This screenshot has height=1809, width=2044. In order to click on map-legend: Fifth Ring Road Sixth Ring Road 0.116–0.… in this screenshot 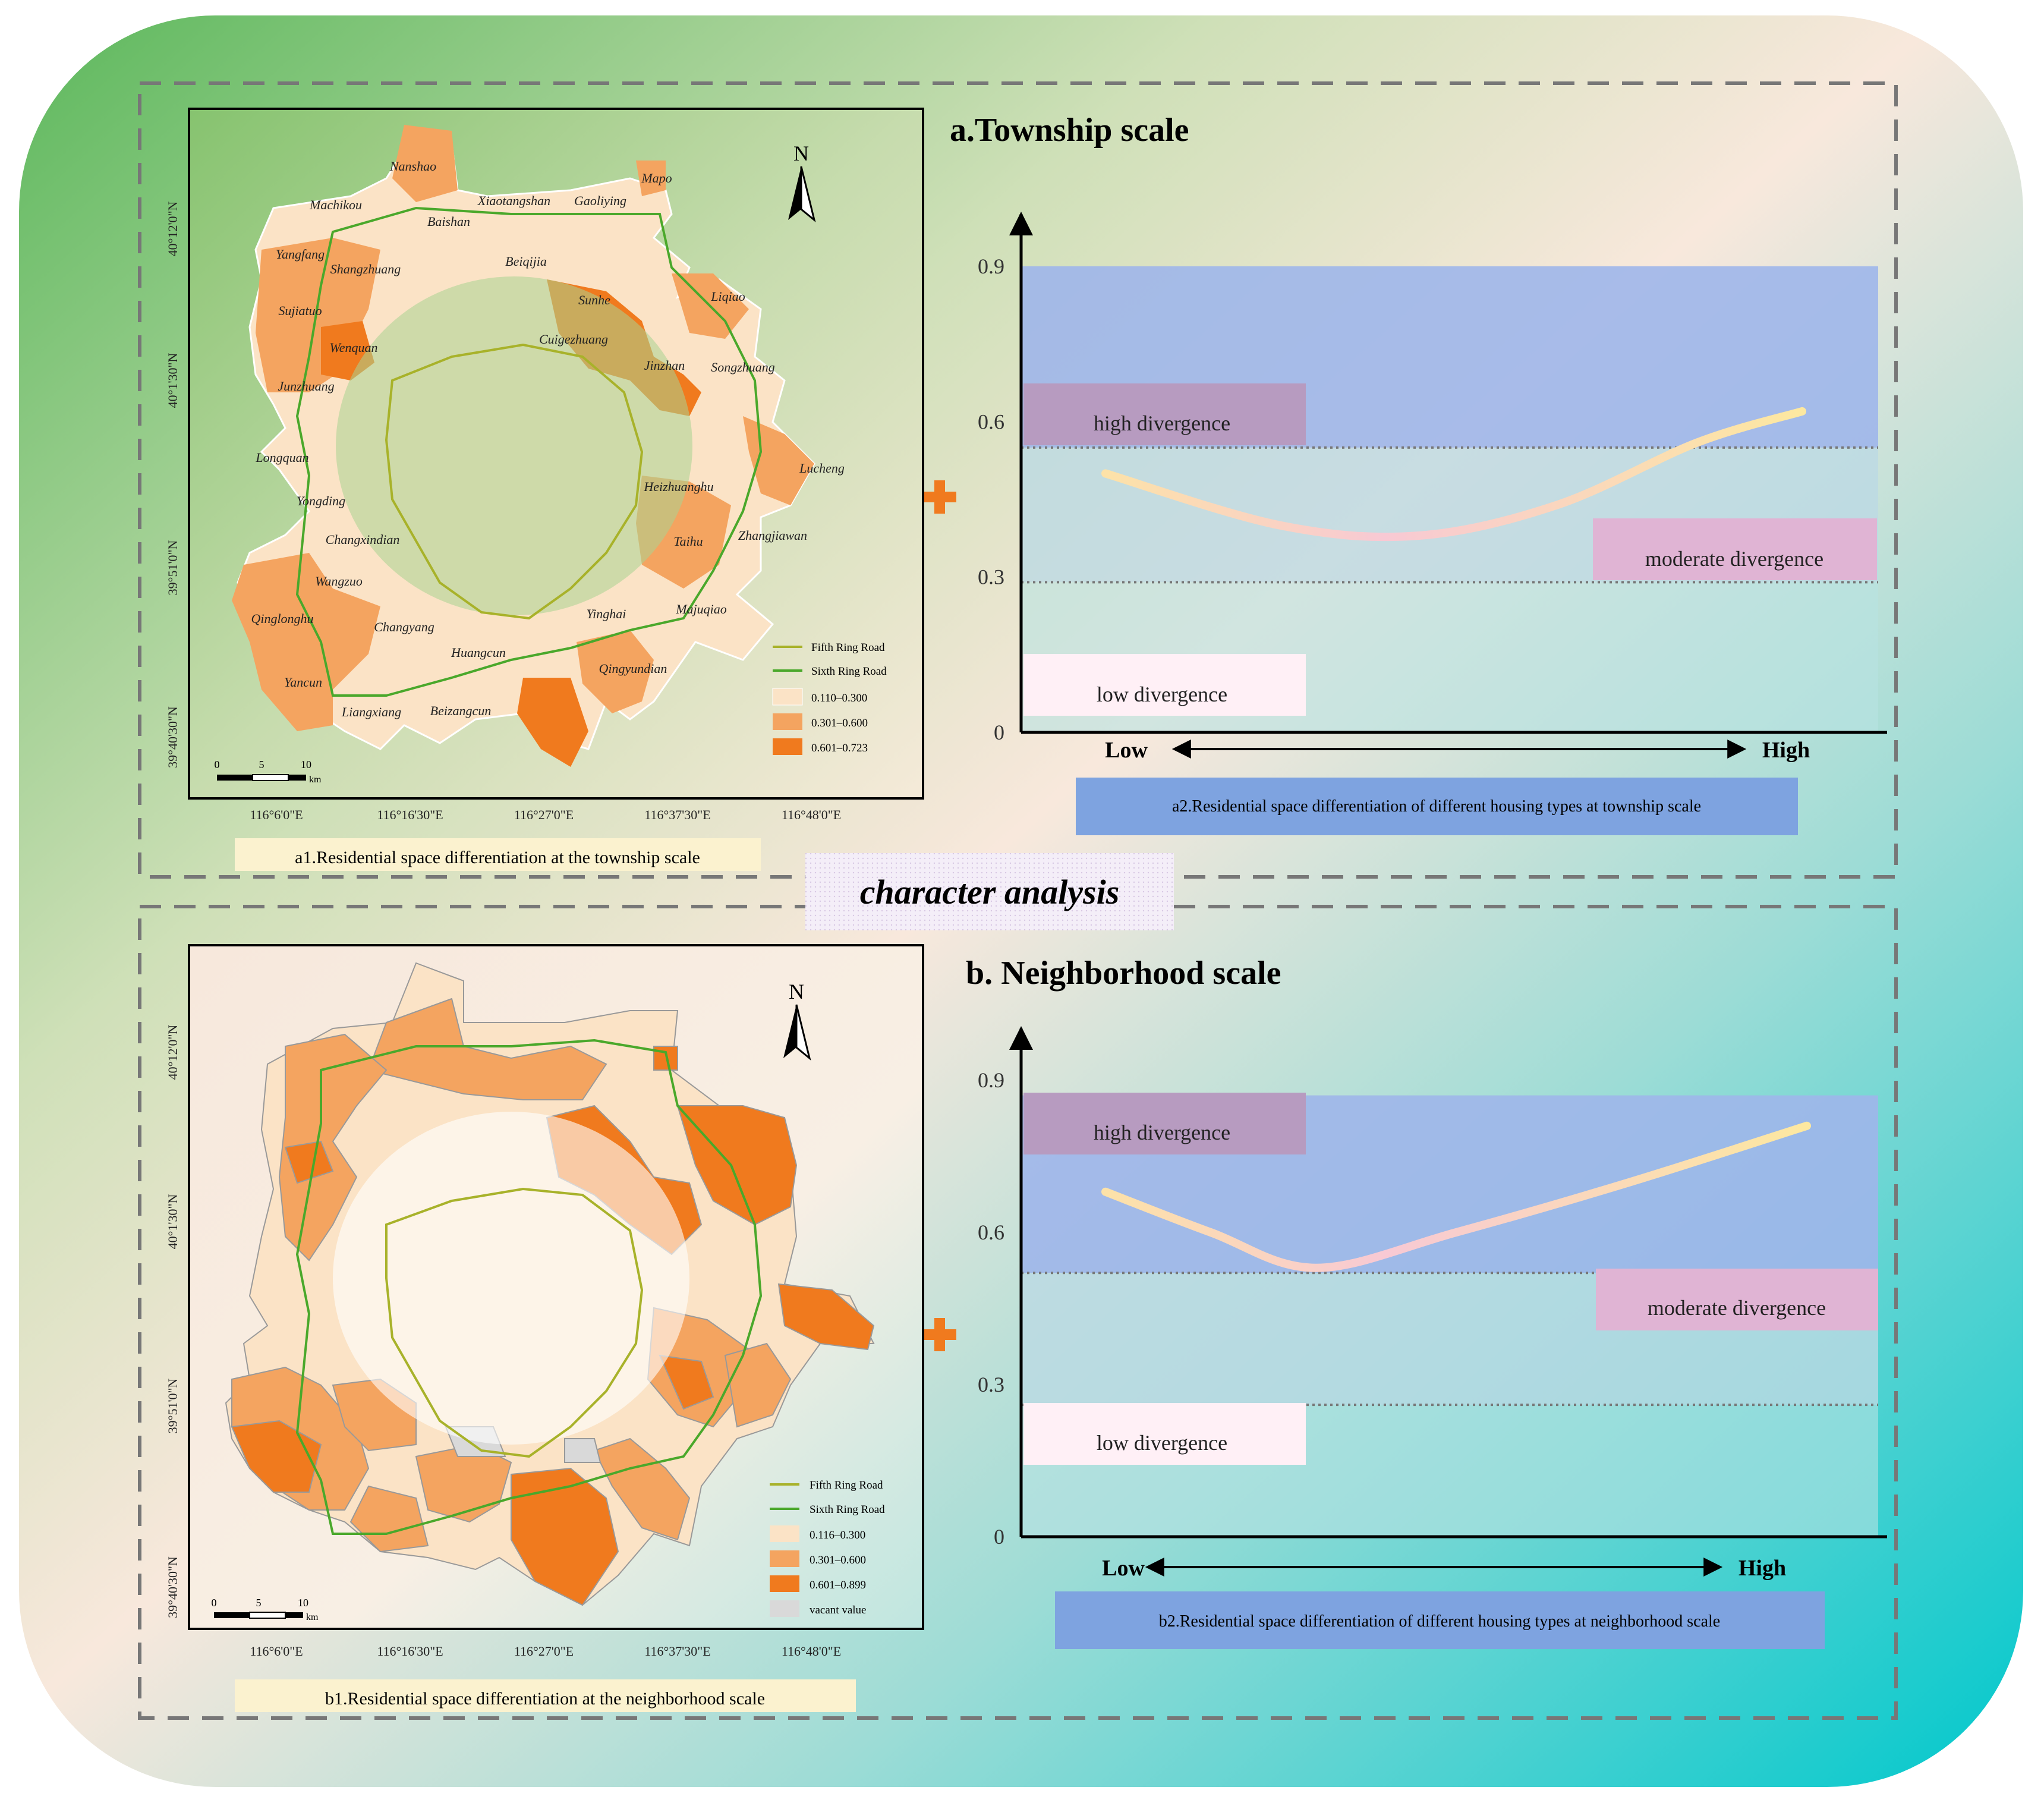, I will do `click(827, 1548)`.